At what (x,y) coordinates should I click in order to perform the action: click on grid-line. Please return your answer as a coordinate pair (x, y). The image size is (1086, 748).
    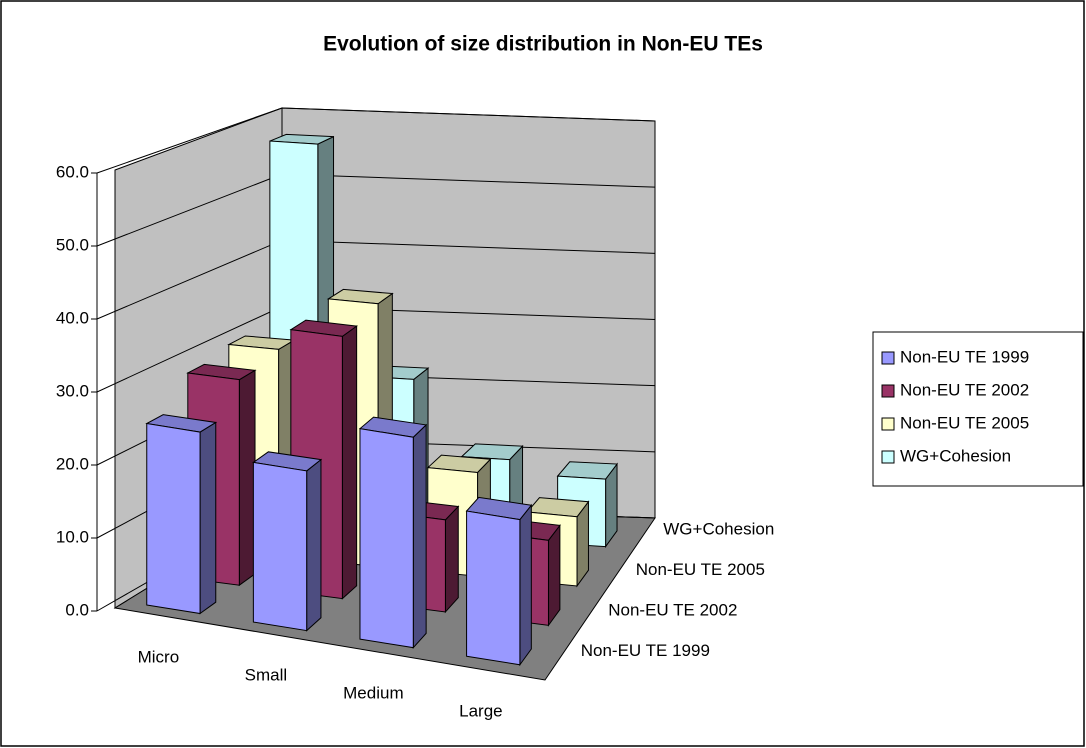
    Looking at the image, I should click on (376, 140).